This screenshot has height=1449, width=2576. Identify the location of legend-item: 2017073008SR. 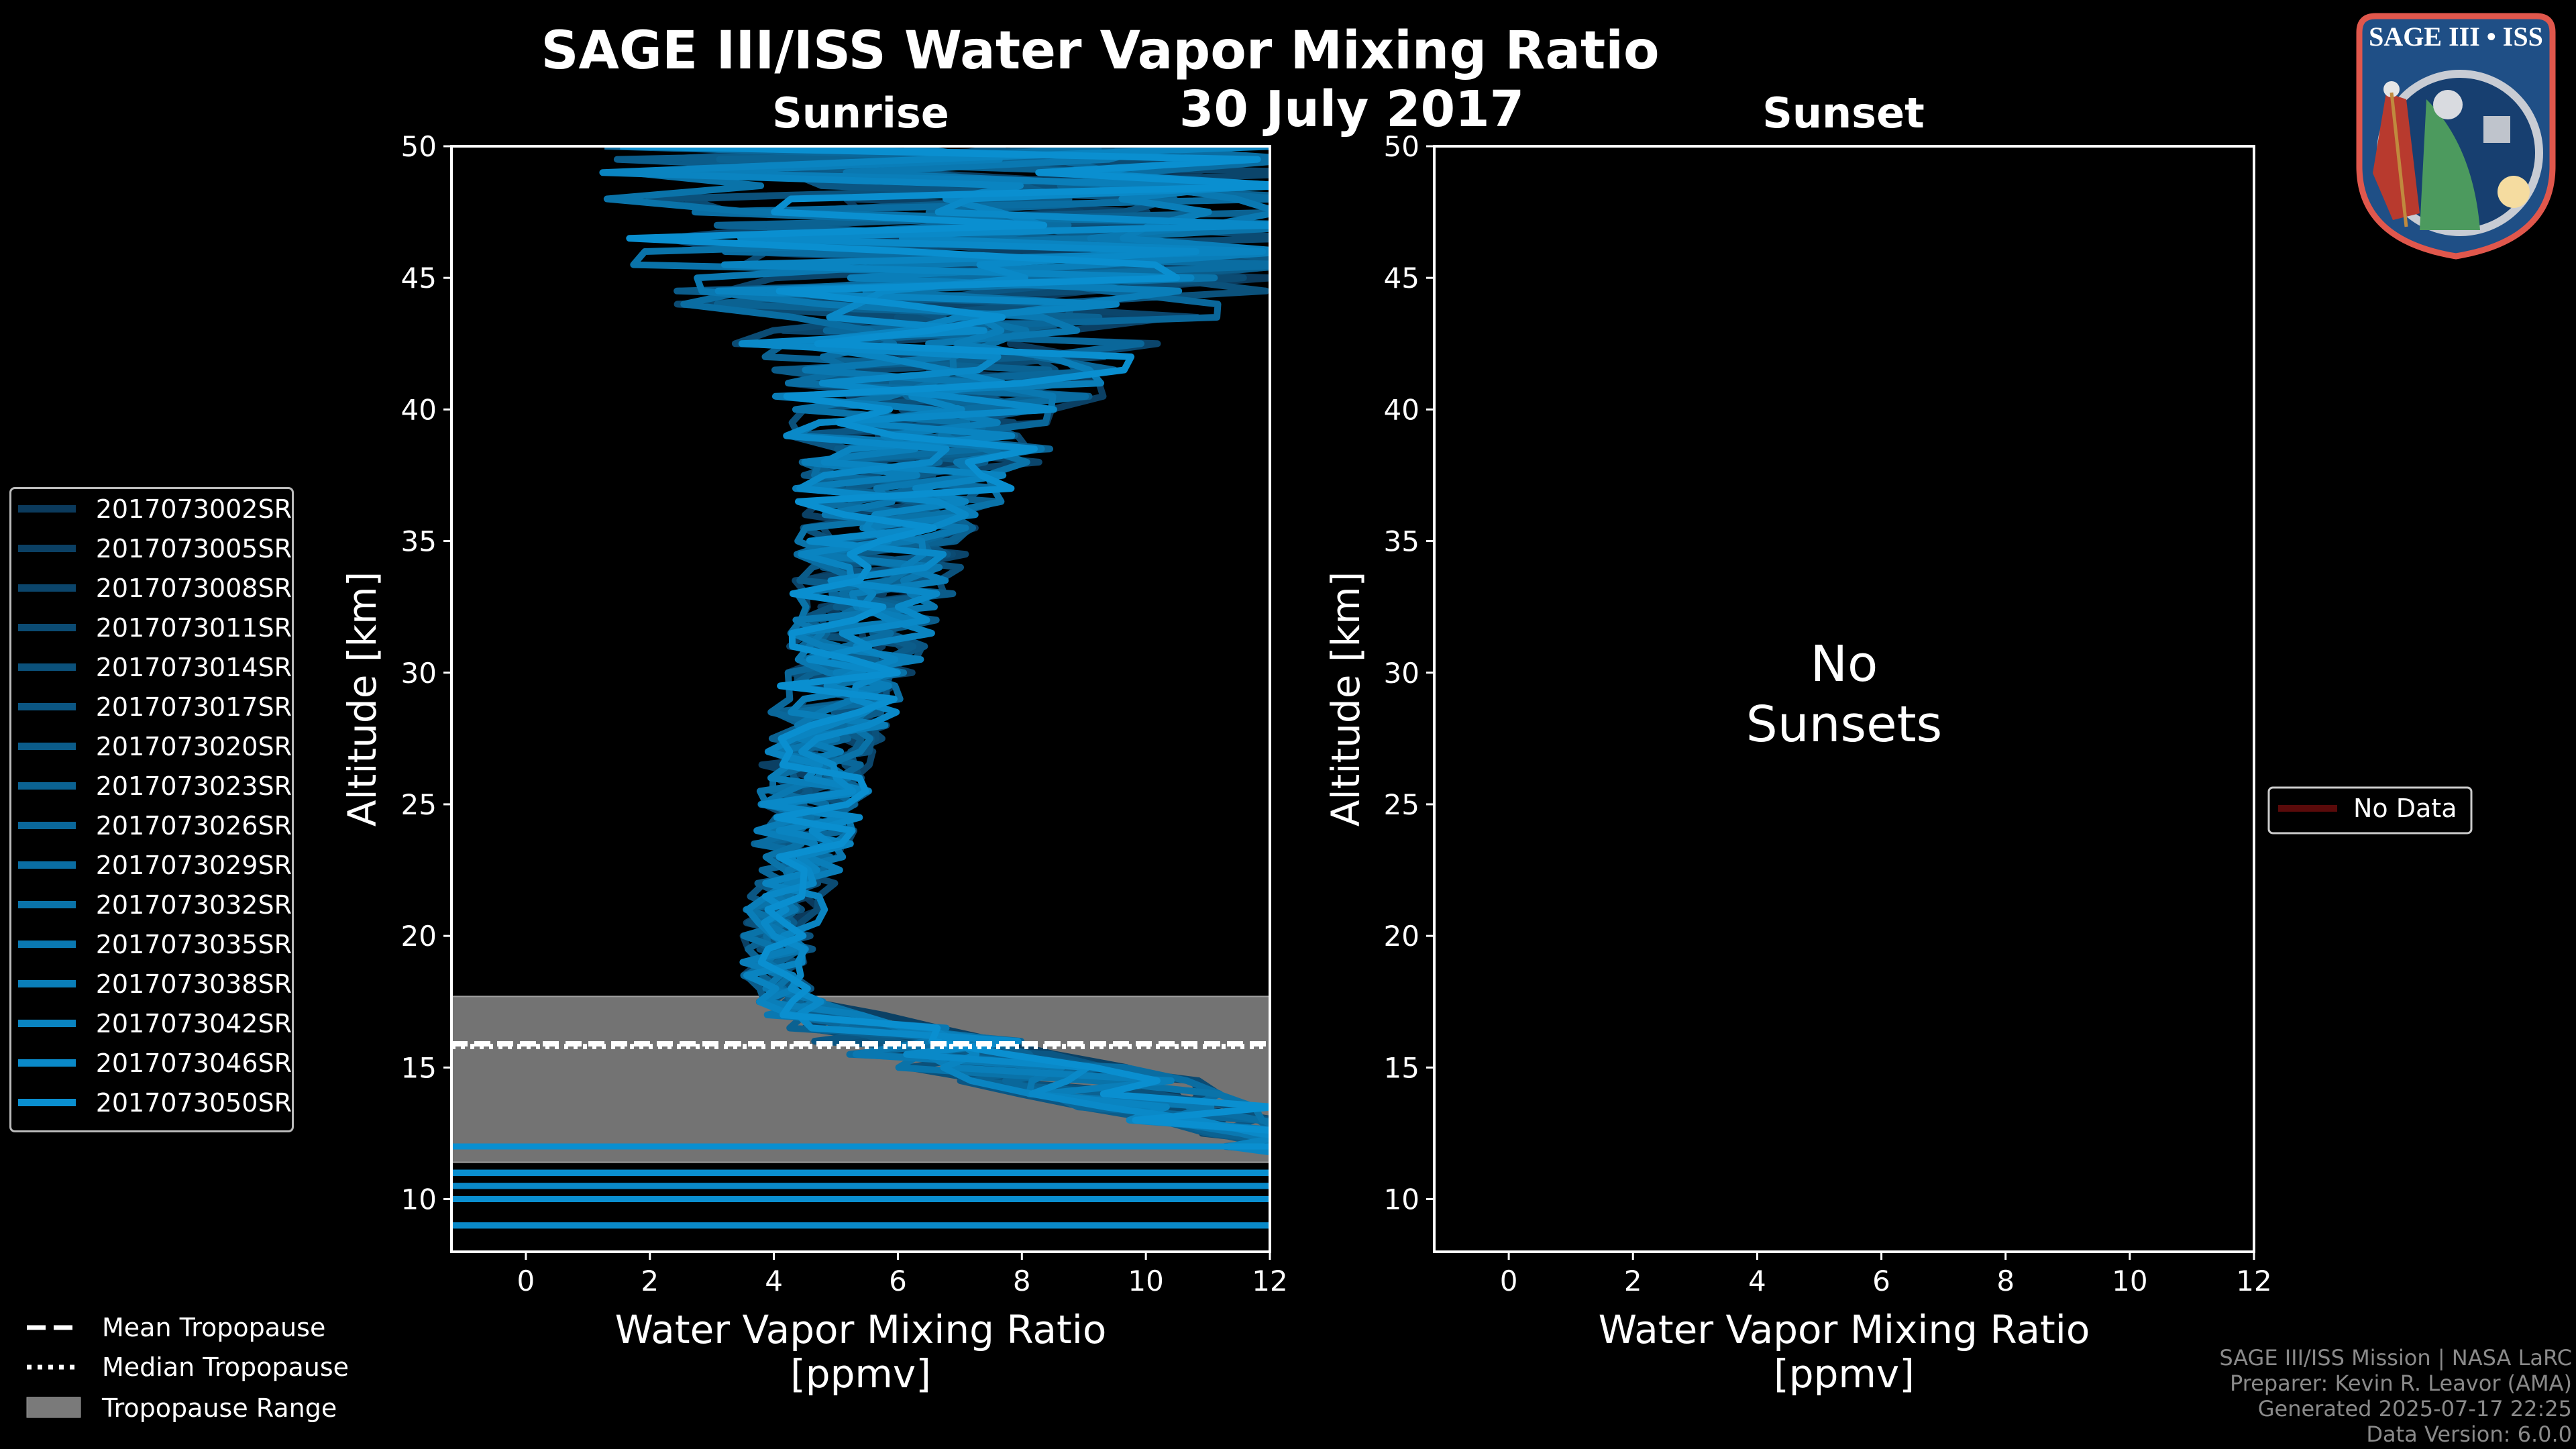
(151, 588).